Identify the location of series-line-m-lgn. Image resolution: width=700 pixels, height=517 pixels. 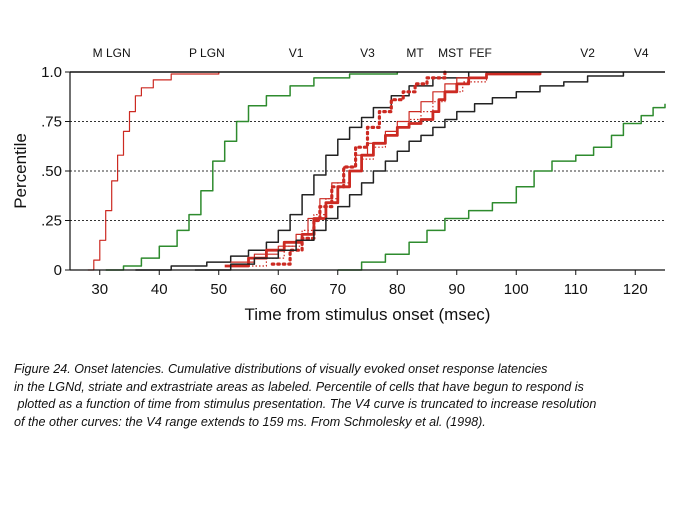
(153, 171).